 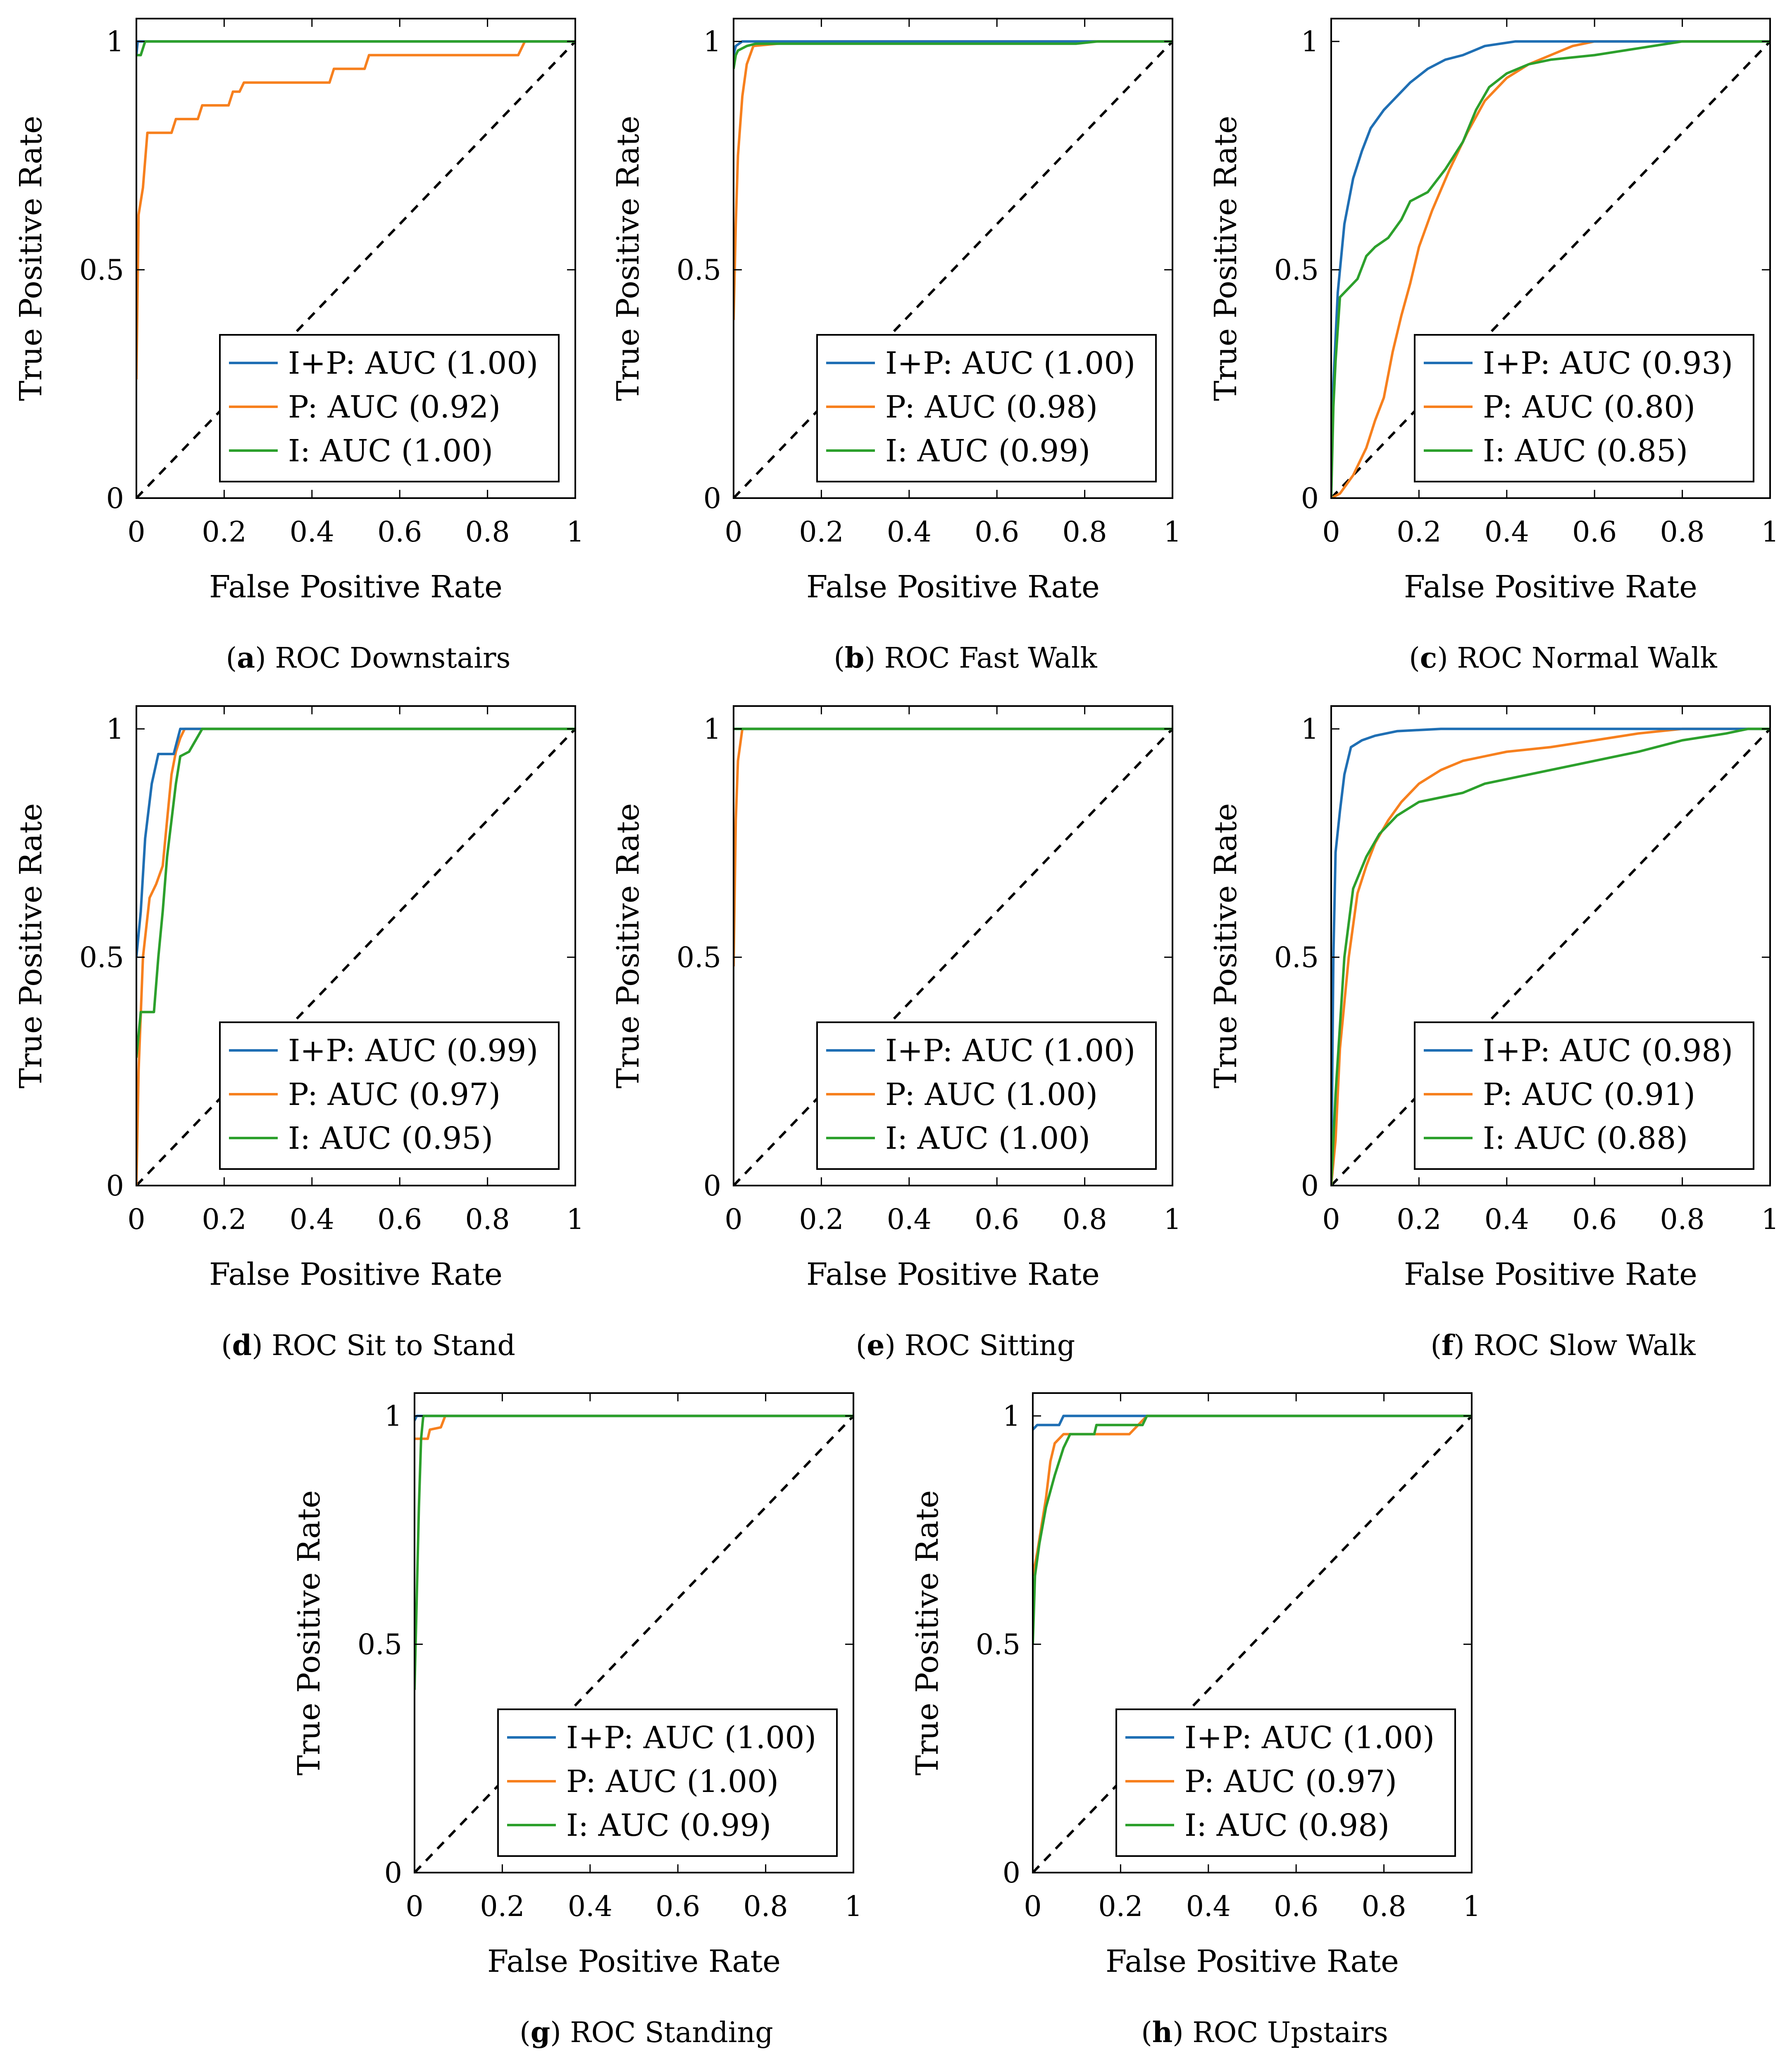 What do you see at coordinates (394, 407) in the screenshot?
I see `legend-entry-p: P: AUC (0.92)` at bounding box center [394, 407].